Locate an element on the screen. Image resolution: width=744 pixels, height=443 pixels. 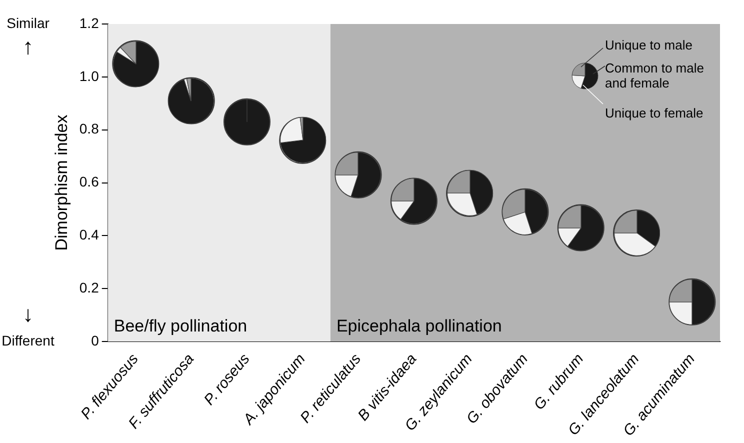
annotation: Common to male and female is located at coordinates (654, 75).